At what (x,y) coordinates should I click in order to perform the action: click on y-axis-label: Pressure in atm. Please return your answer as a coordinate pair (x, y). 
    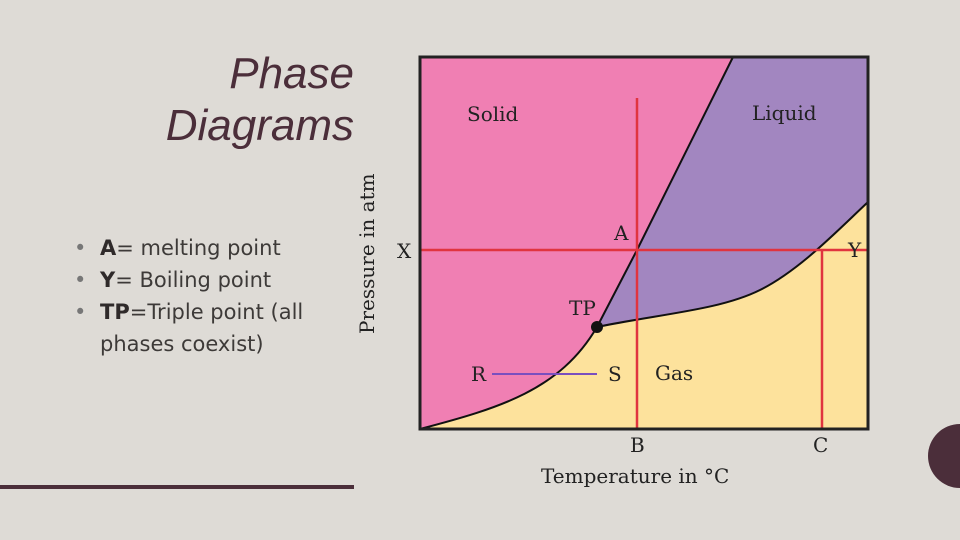
    Looking at the image, I should click on (367, 253).